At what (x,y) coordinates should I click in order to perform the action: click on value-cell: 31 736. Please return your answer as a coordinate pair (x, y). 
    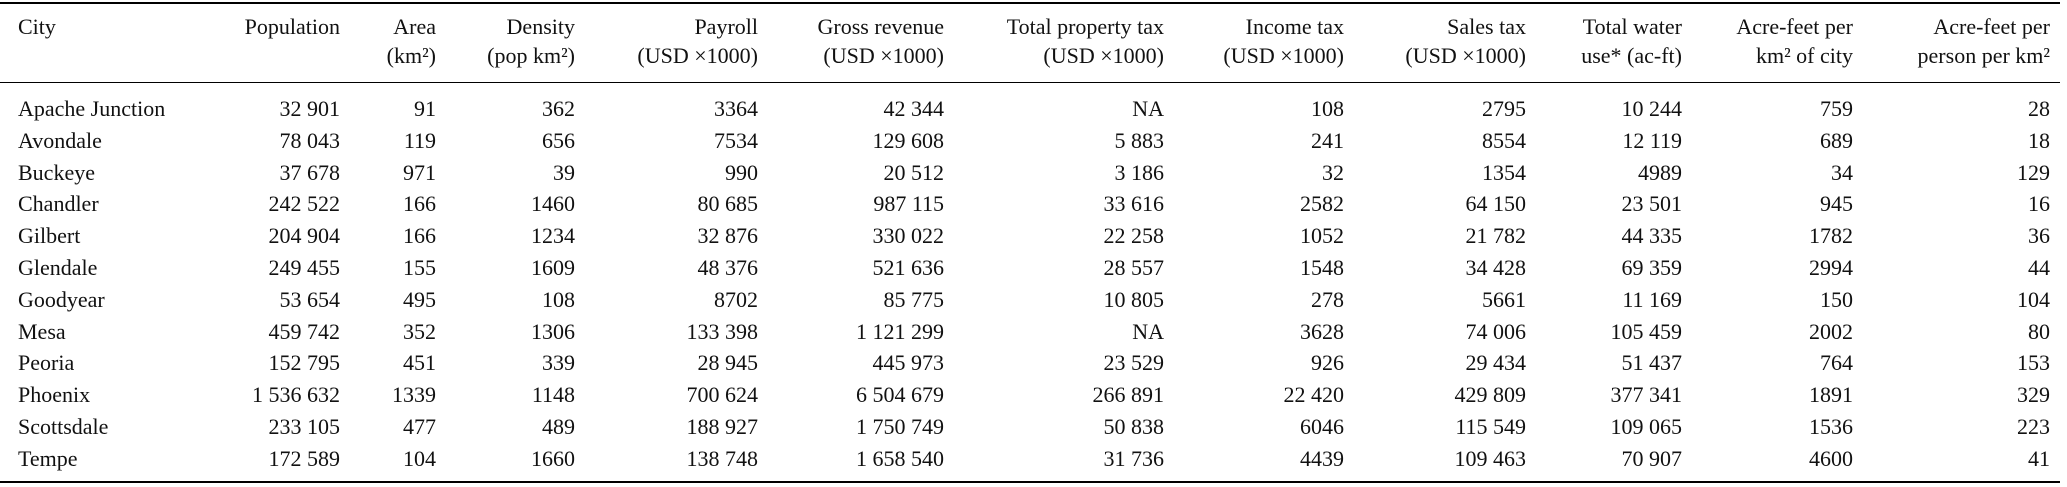
    Looking at the image, I should click on (1134, 458).